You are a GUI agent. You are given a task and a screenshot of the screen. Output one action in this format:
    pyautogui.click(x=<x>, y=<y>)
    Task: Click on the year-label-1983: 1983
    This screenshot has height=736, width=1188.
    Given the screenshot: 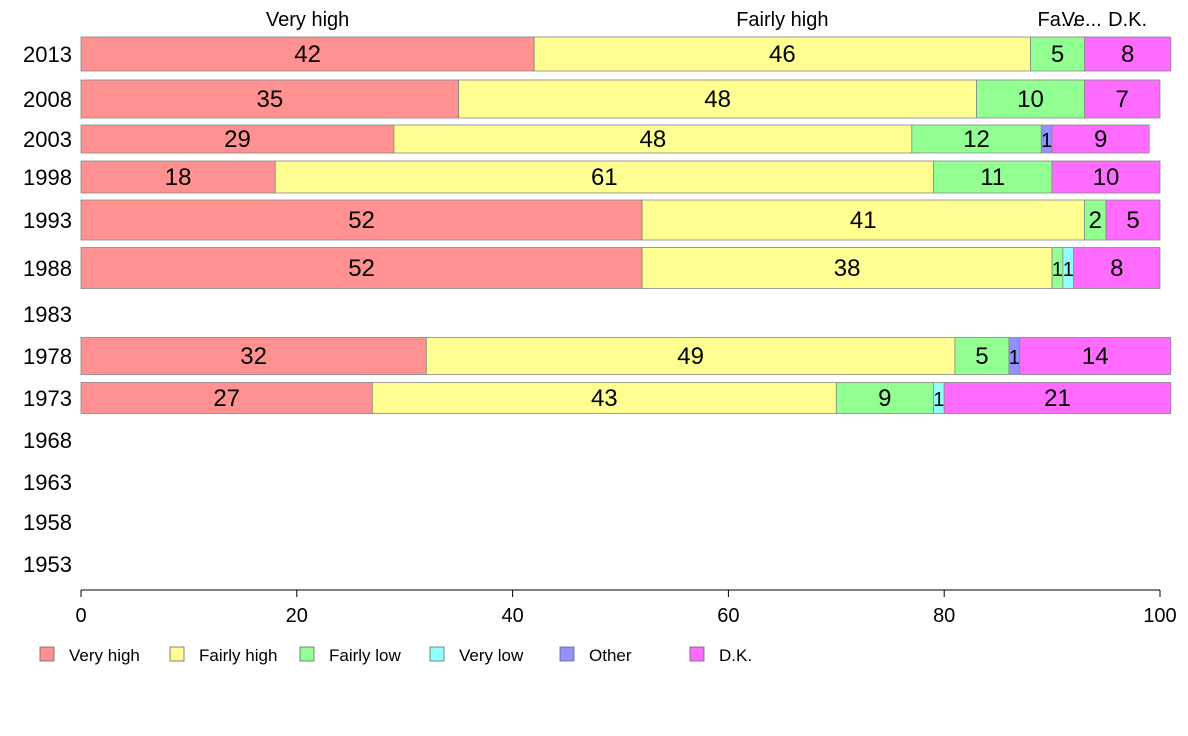 What is the action you would take?
    pyautogui.click(x=47, y=314)
    